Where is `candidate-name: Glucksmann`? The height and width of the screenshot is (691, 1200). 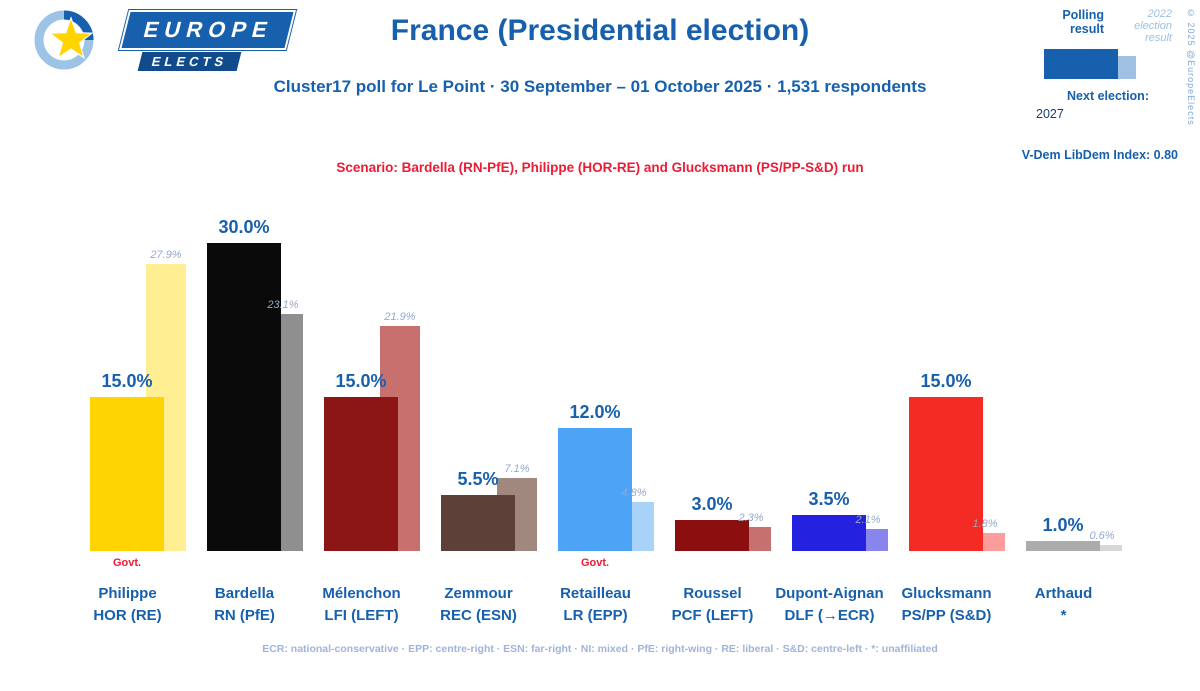 candidate-name: Glucksmann is located at coordinates (946, 593).